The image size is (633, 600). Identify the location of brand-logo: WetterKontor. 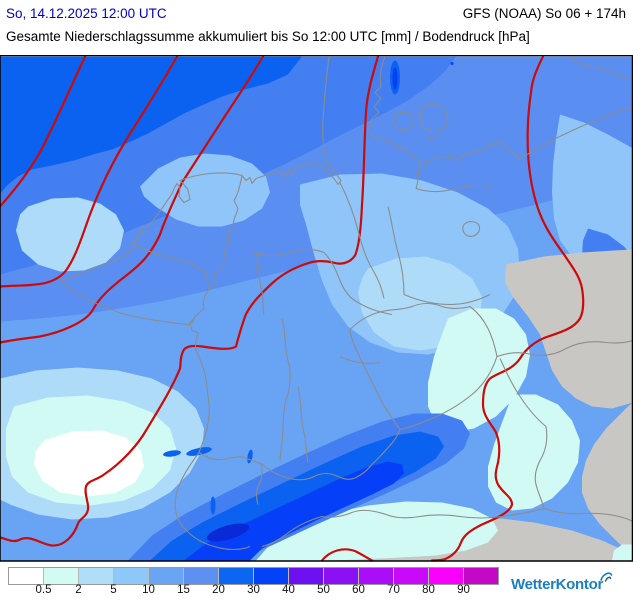
(562, 582).